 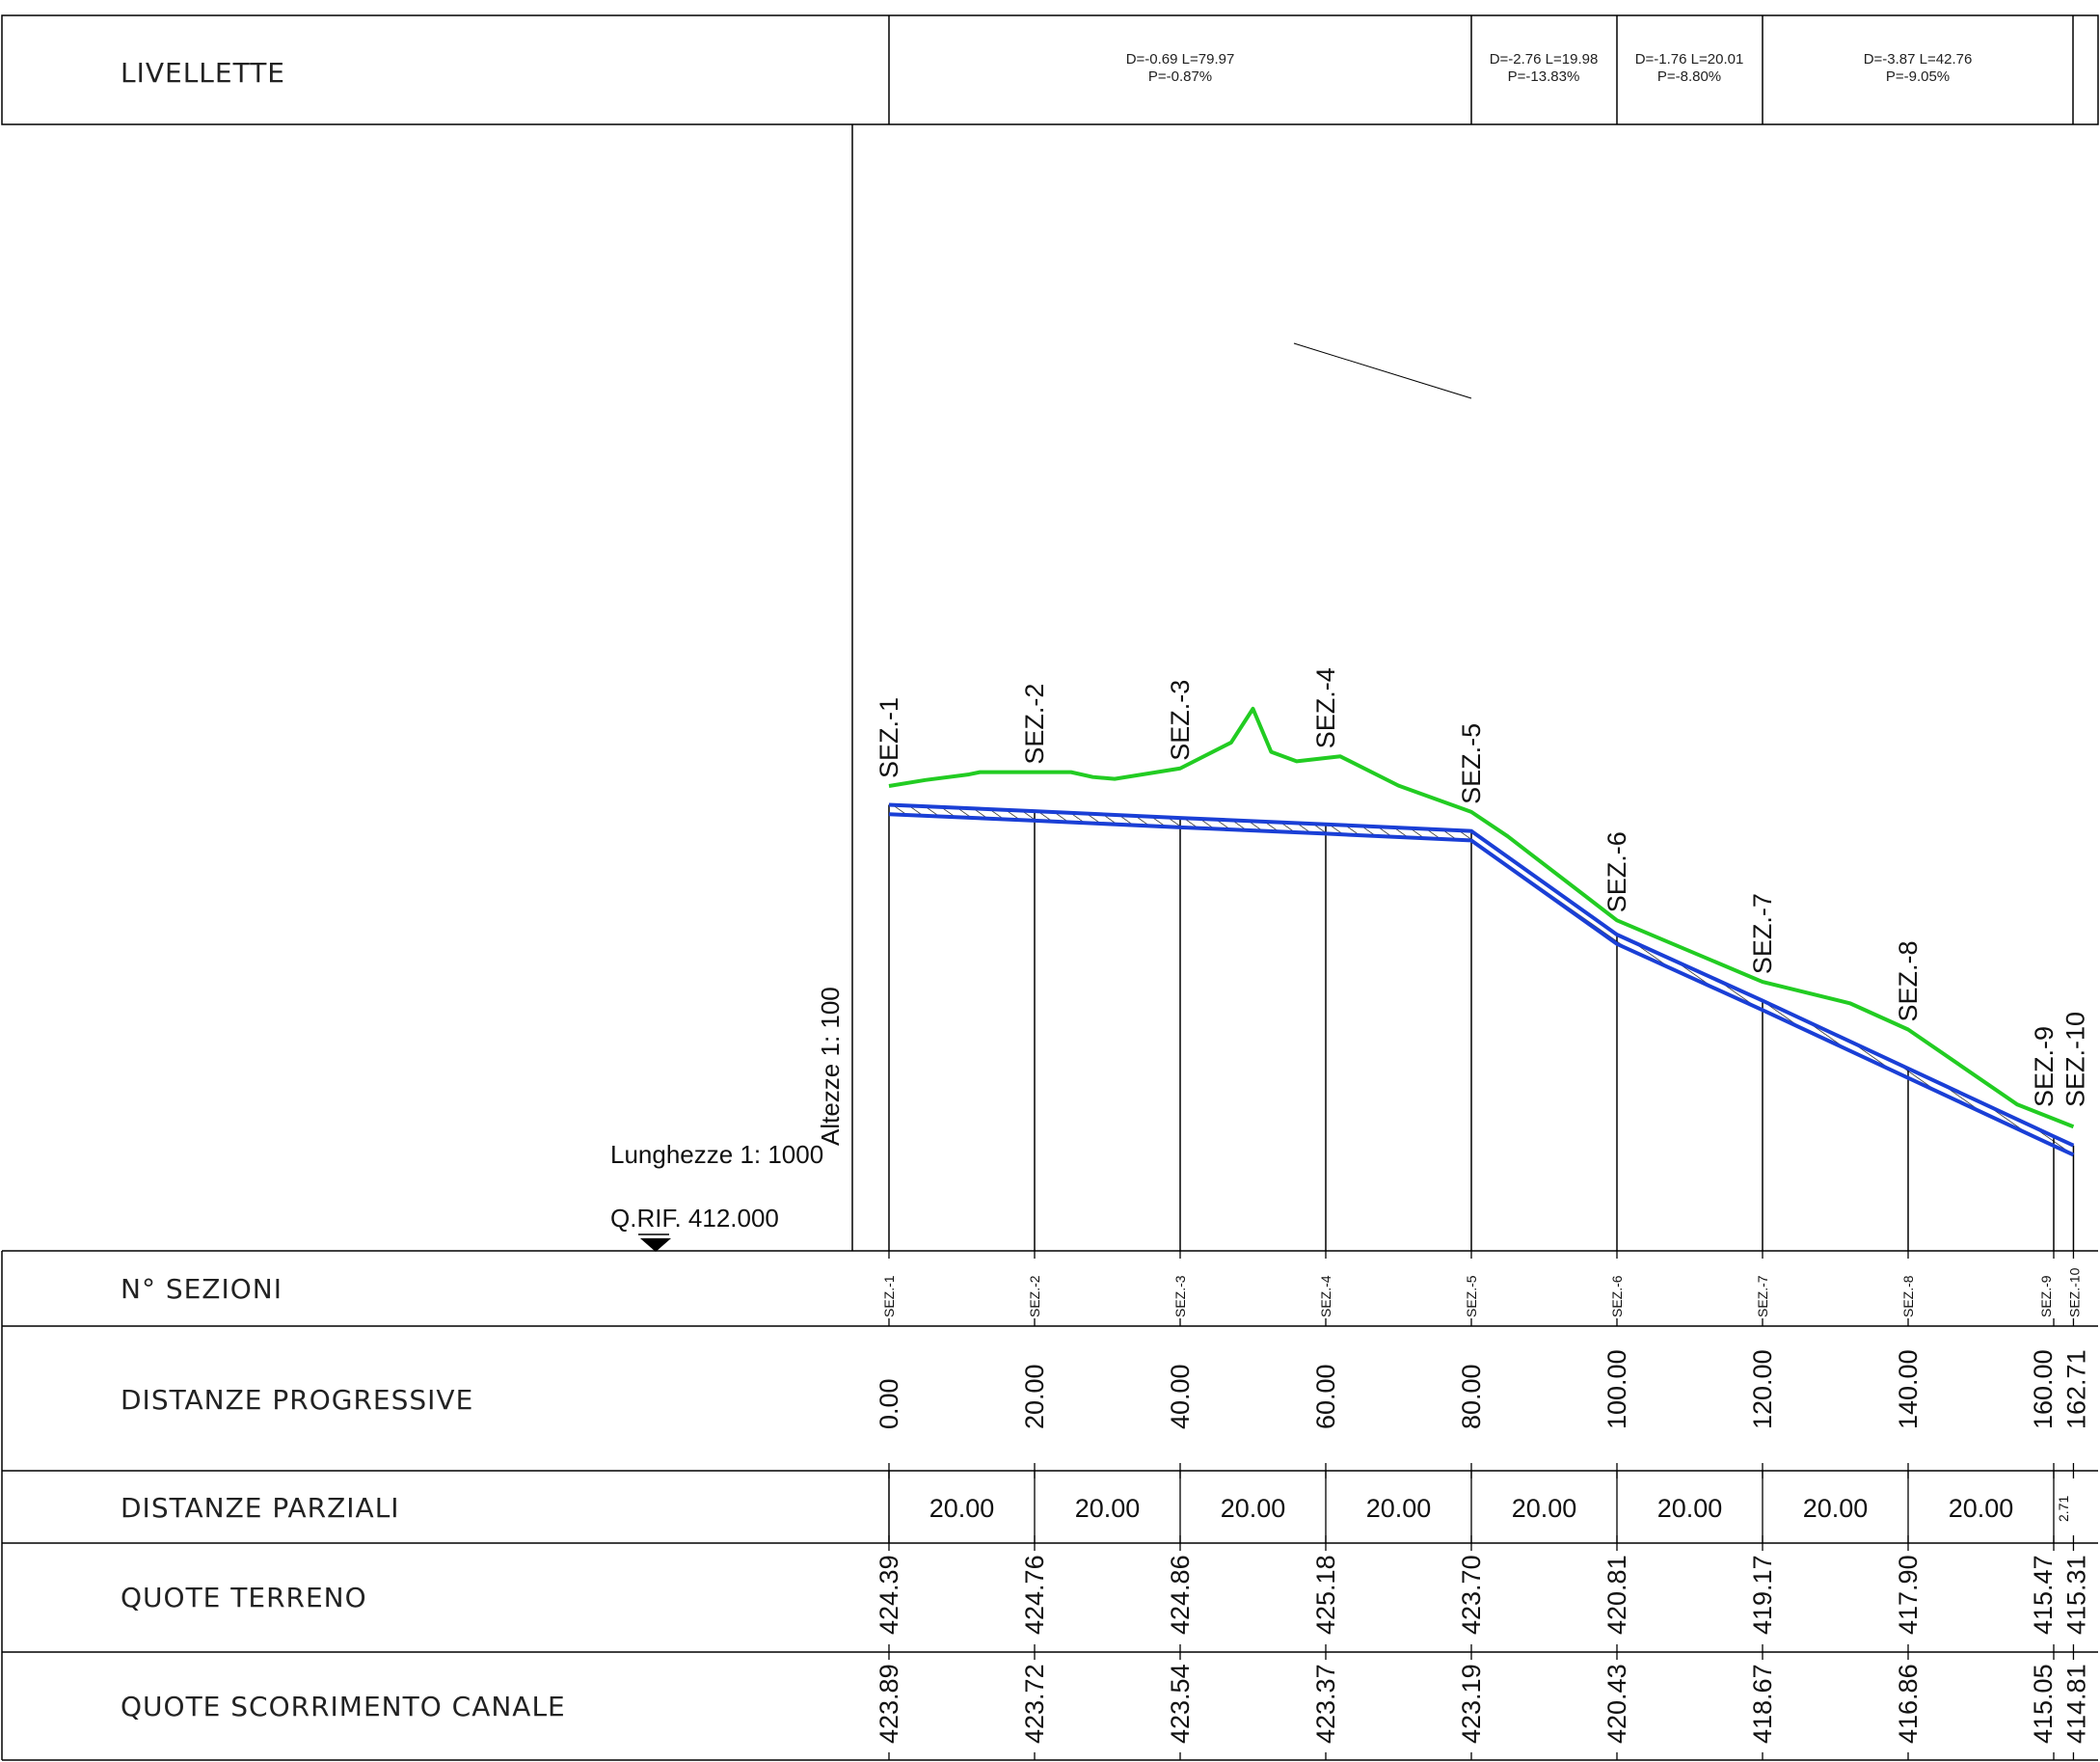 What do you see at coordinates (1325, 1595) in the screenshot?
I see `terrain-cell: 425.18` at bounding box center [1325, 1595].